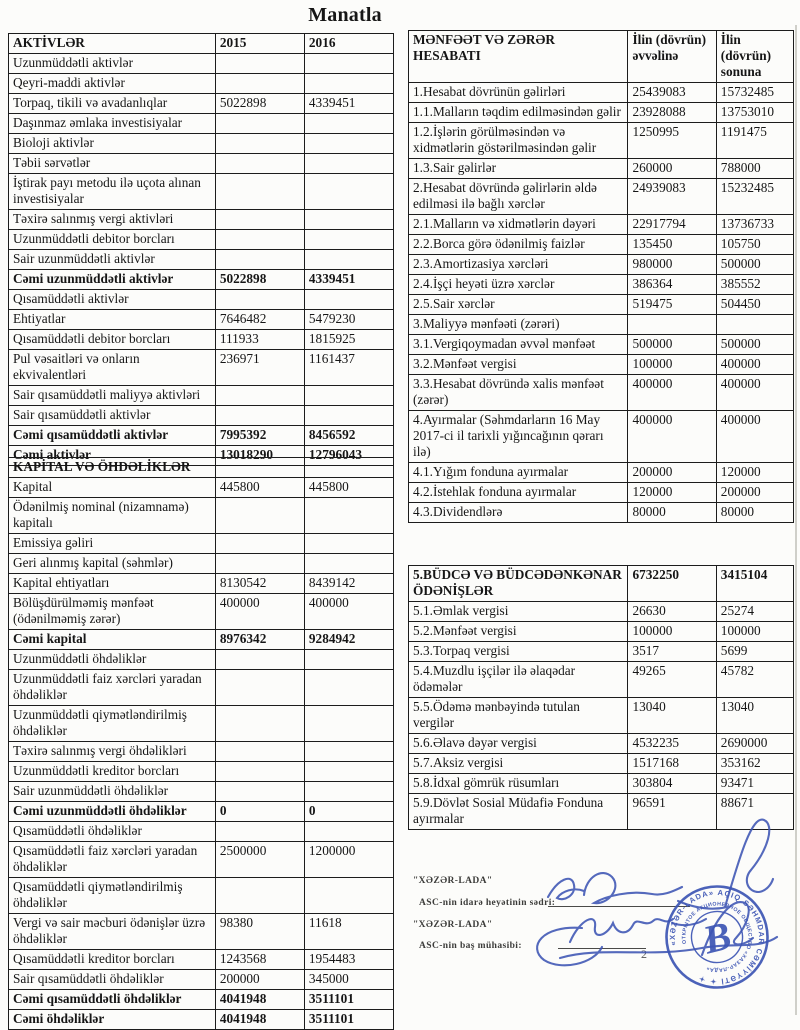 Image resolution: width=800 pixels, height=1030 pixels. I want to click on row-label: 2.2.Borca görə ödənilmiş faizlər, so click(499, 243).